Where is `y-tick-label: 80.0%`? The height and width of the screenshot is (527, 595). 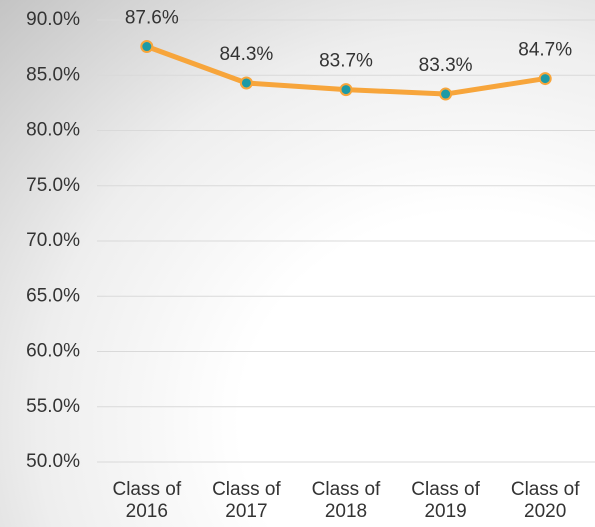 y-tick-label: 80.0% is located at coordinates (53, 130).